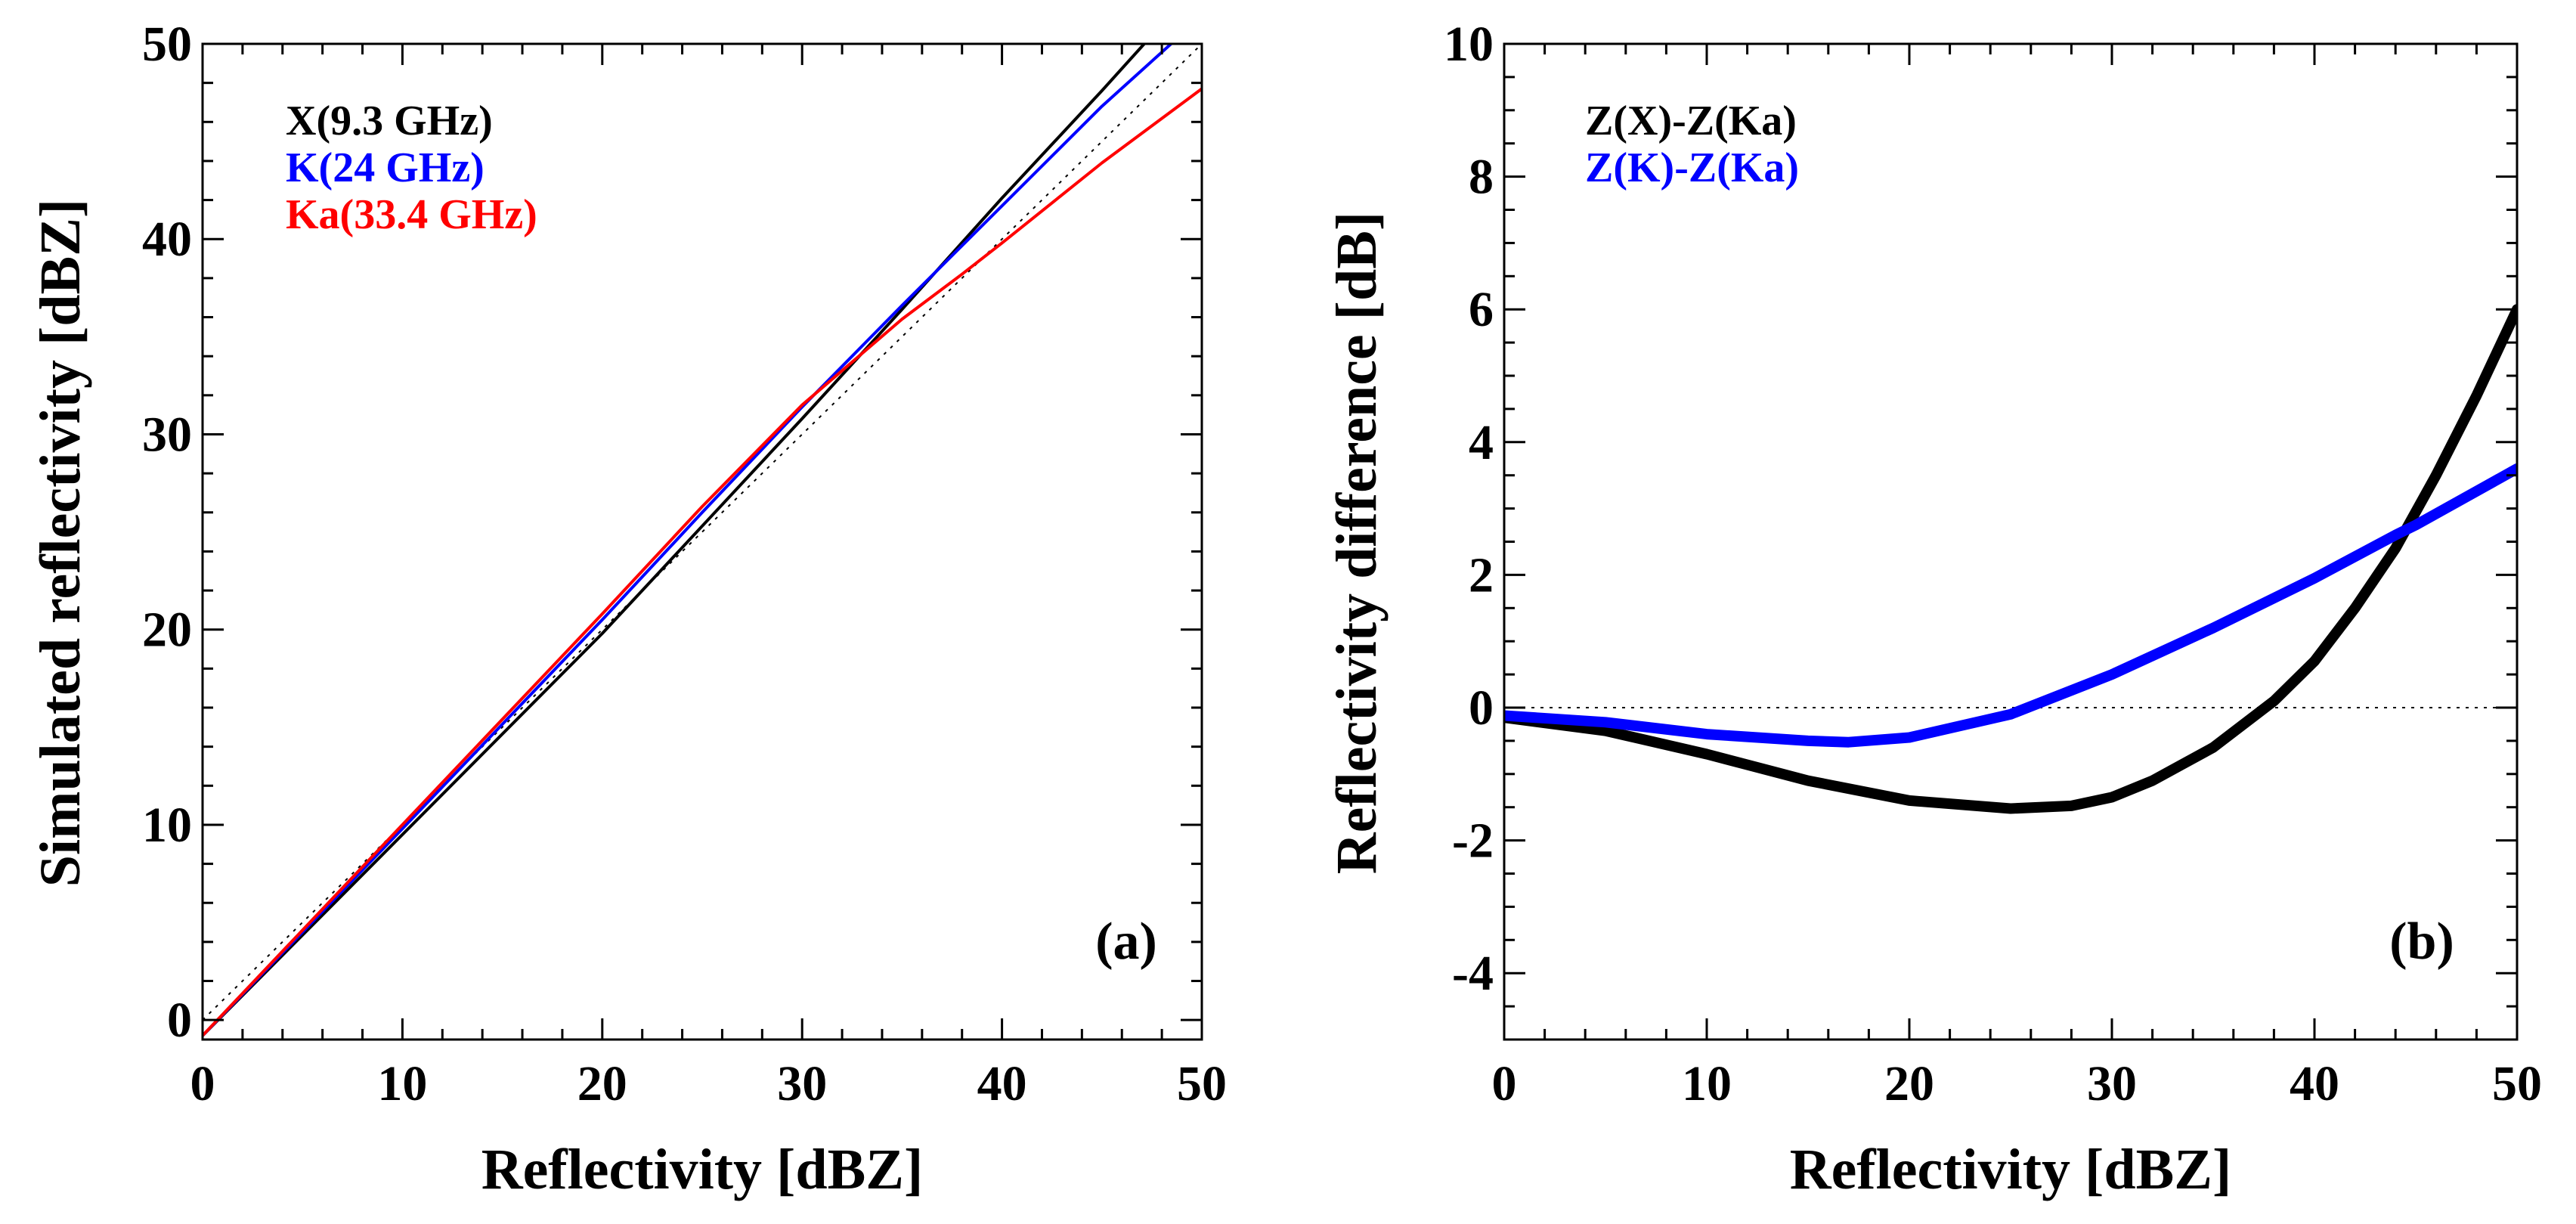  What do you see at coordinates (1481, 309) in the screenshot?
I see `y-tick-label: 6` at bounding box center [1481, 309].